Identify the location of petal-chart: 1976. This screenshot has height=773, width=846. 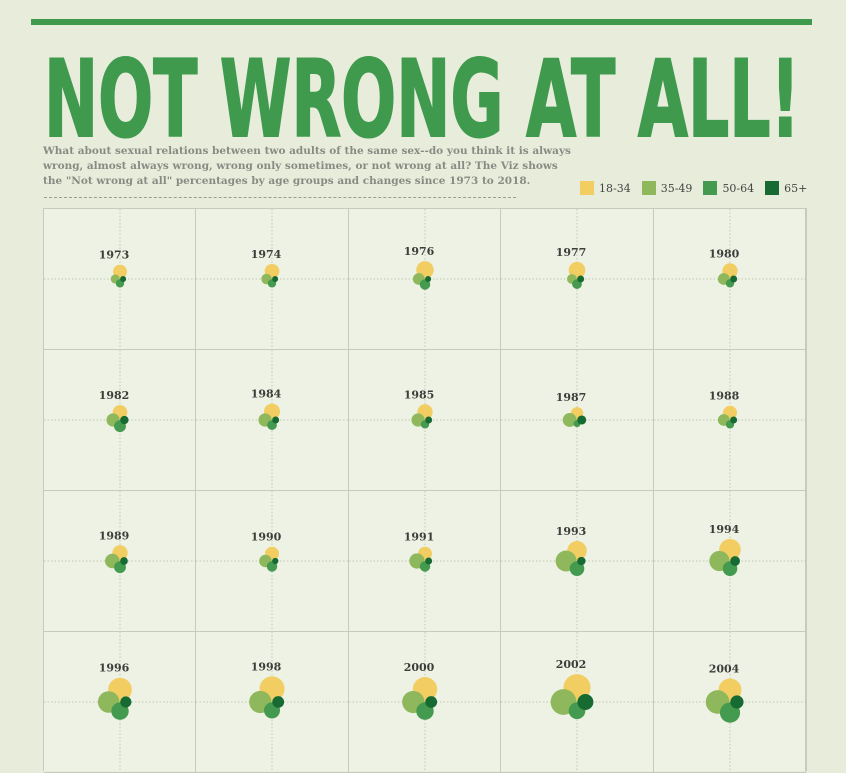
(425, 279).